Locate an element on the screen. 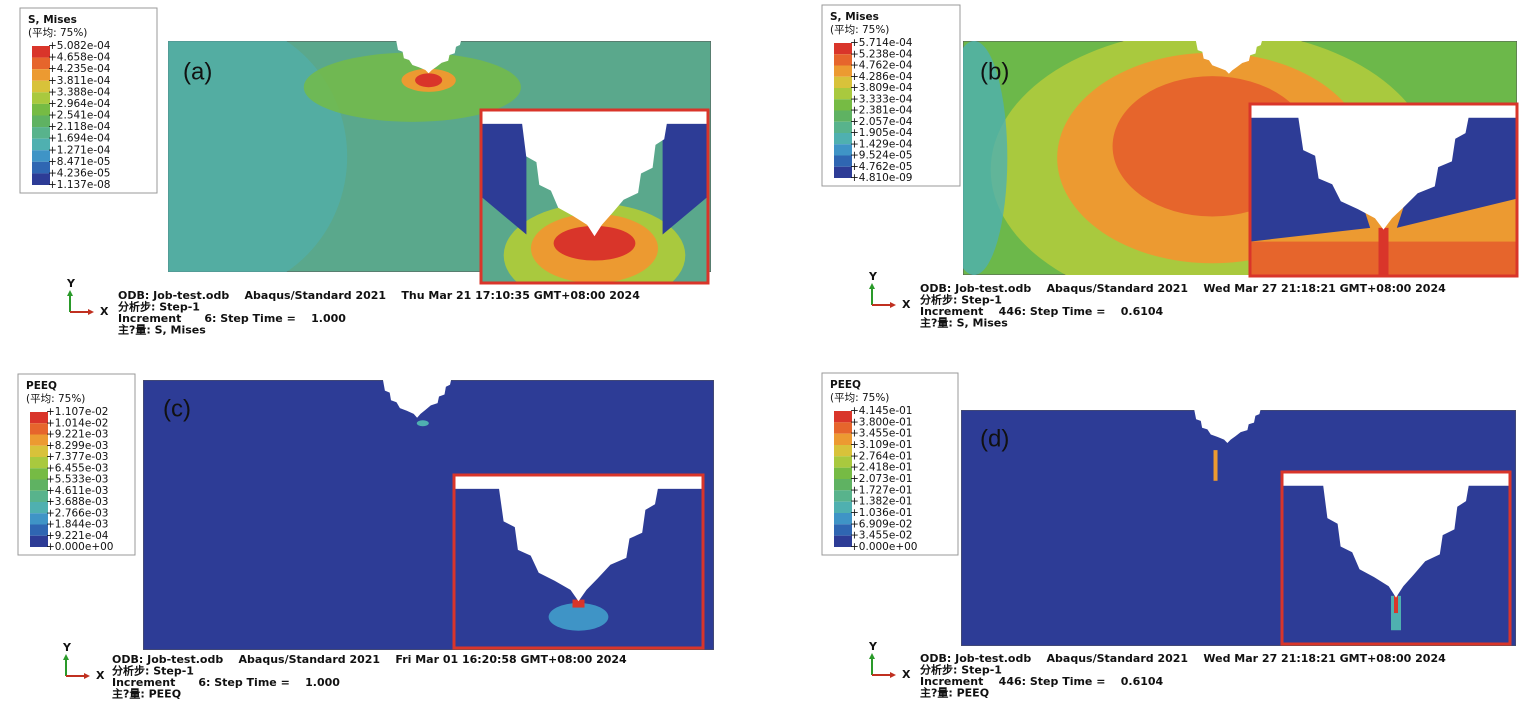  legend-value: +1.844e-03 is located at coordinates (77, 525).